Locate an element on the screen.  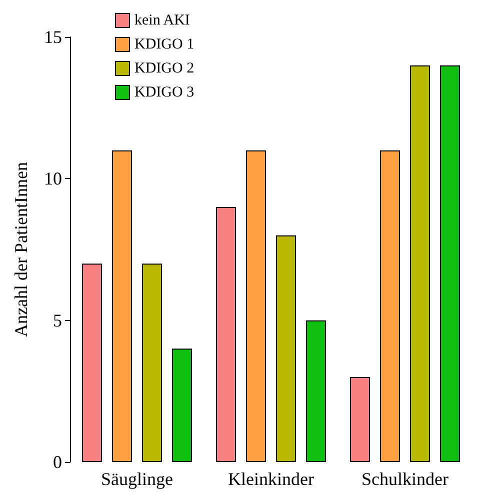
legend-label: kein AKI is located at coordinates (162, 20).